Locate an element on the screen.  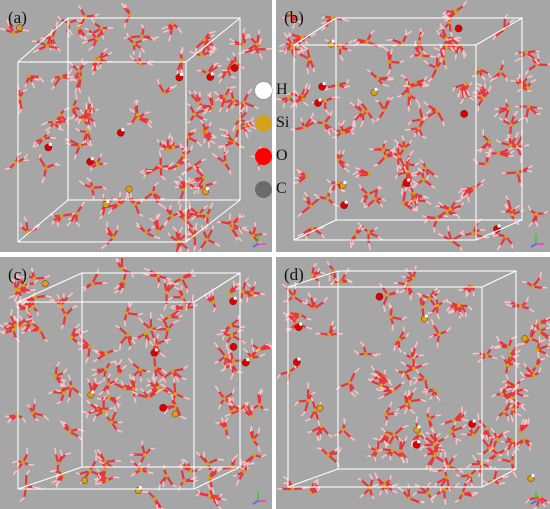
legend-item-h: H is located at coordinates (271, 90).